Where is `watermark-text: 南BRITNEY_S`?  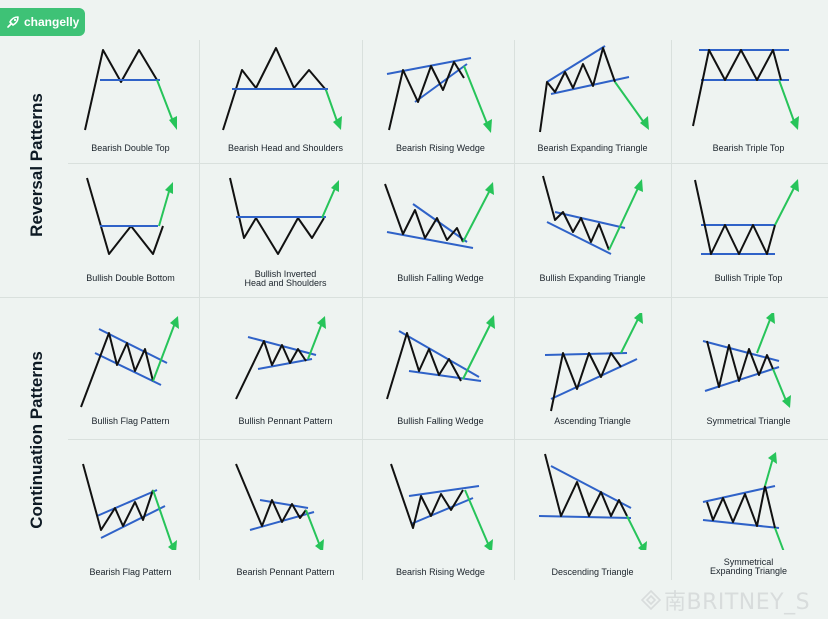
watermark-text: 南BRITNEY_S is located at coordinates (737, 602).